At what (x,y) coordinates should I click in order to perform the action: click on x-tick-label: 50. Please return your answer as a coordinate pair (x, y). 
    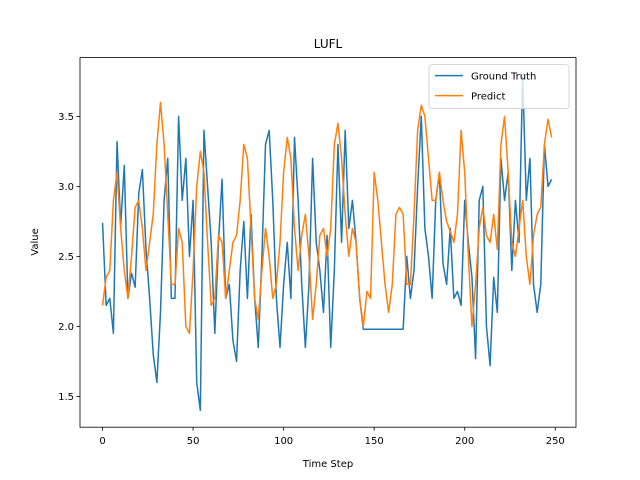
    Looking at the image, I should click on (193, 441).